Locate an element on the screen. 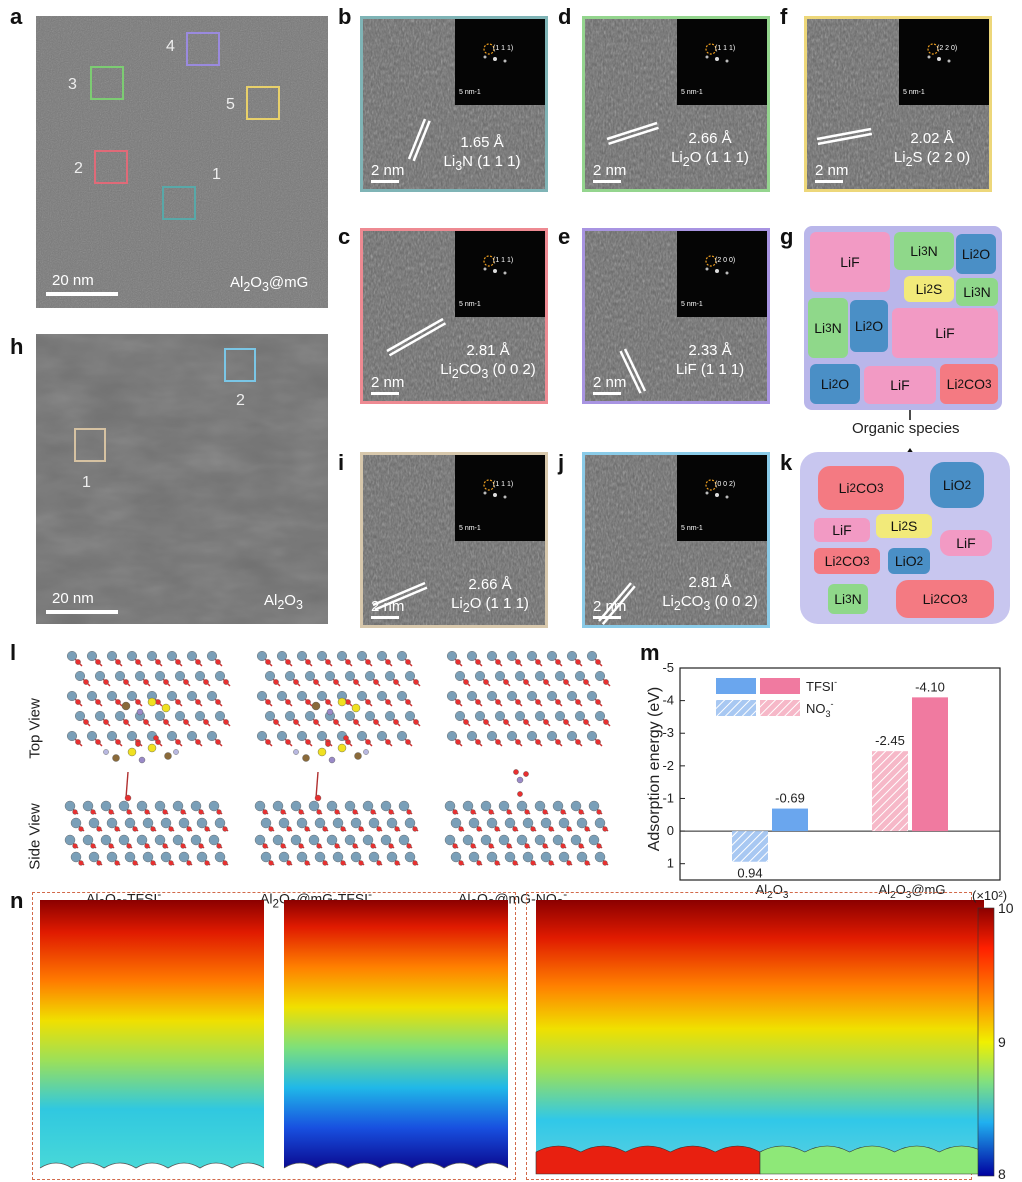 The width and height of the screenshot is (1022, 1182). panel-letter-k: k is located at coordinates (786, 462).